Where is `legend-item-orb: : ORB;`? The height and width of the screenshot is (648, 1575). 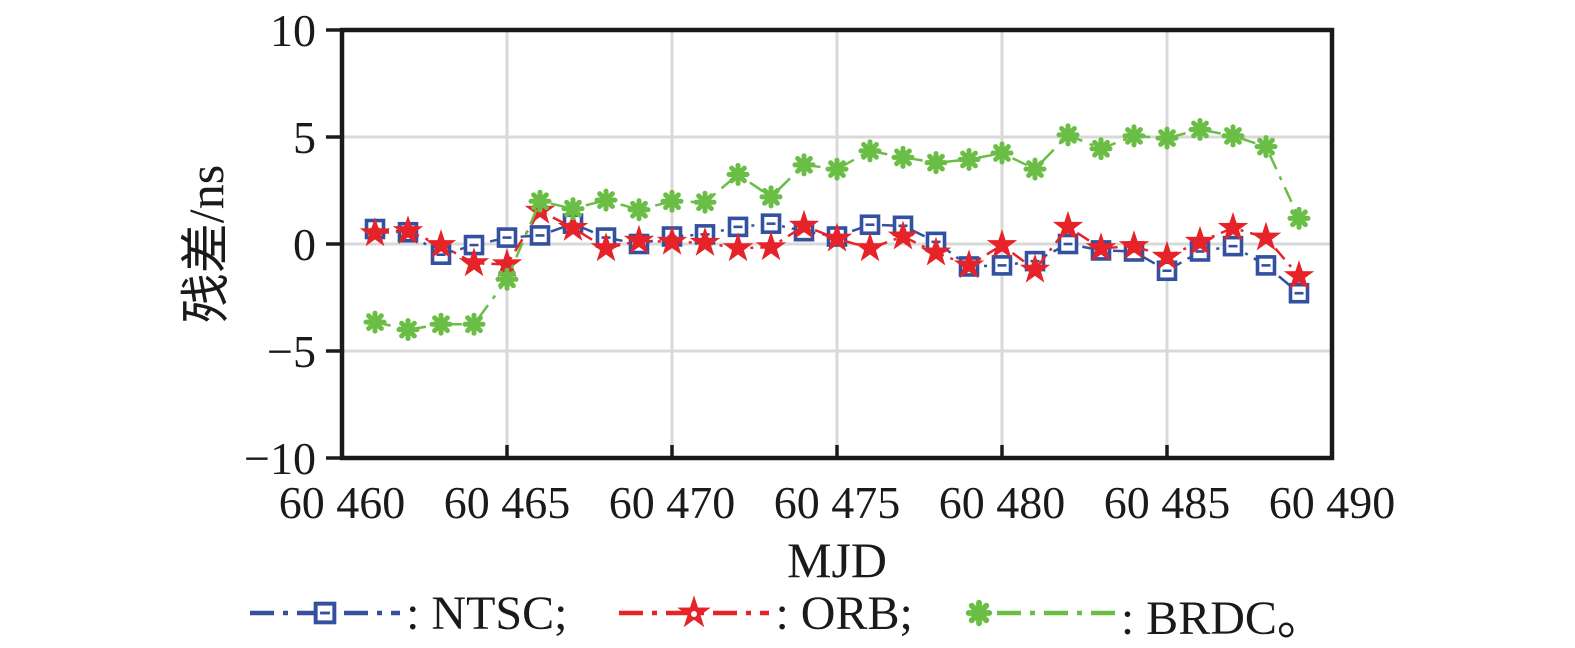
legend-item-orb: : ORB; is located at coordinates (766, 613).